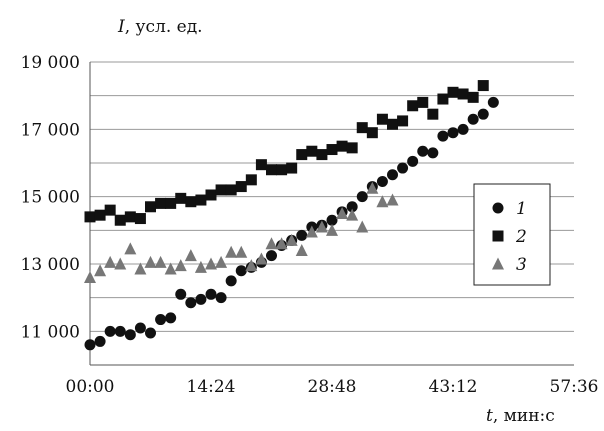 The image size is (604, 431). I want to click on x-tick-labels: 00:00 14:24 28:48 43:12 57:36, so click(332, 387).